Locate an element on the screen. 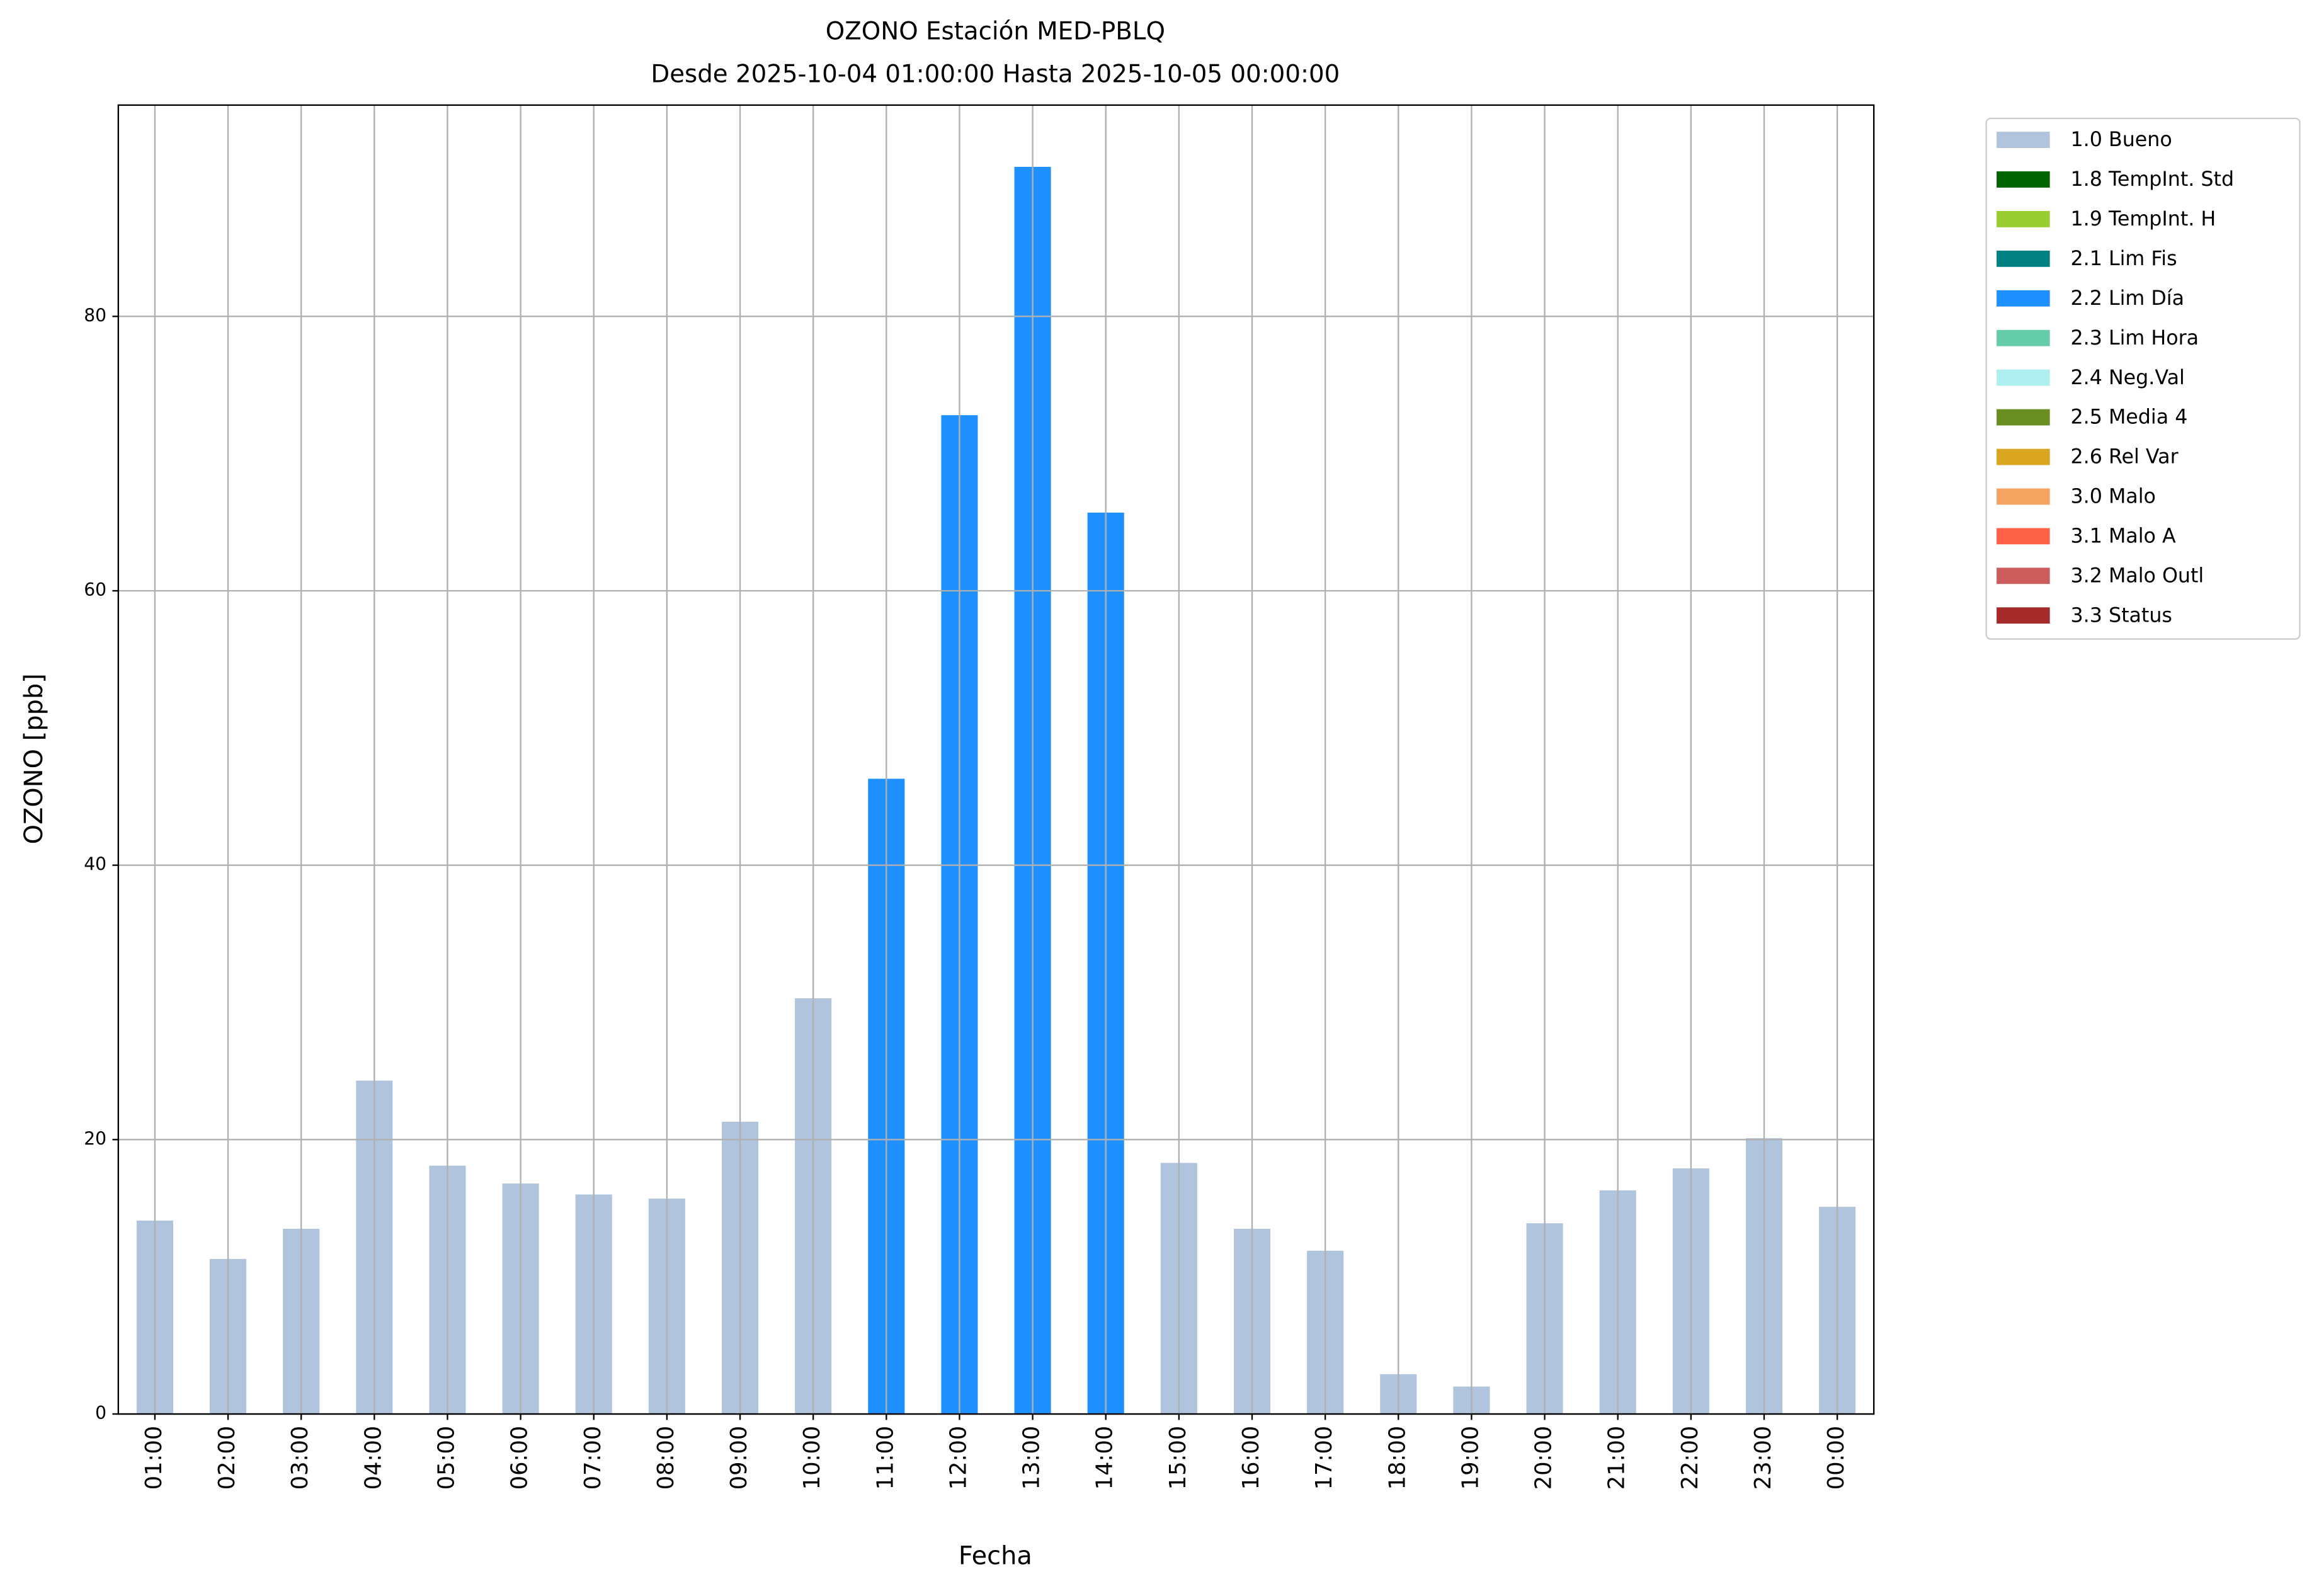 Image resolution: width=2319 pixels, height=1596 pixels. y-tick-label: 40 is located at coordinates (95, 864).